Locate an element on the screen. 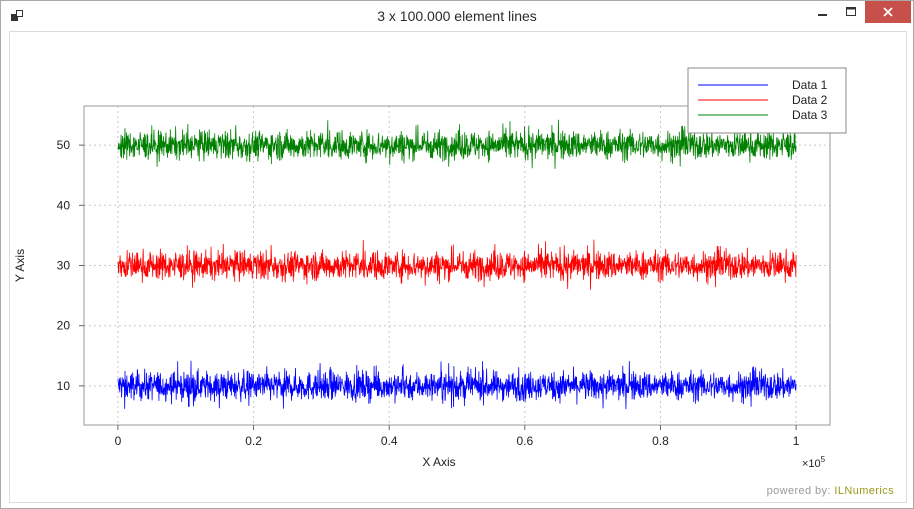  y-tick-label: 30 is located at coordinates (64, 266).